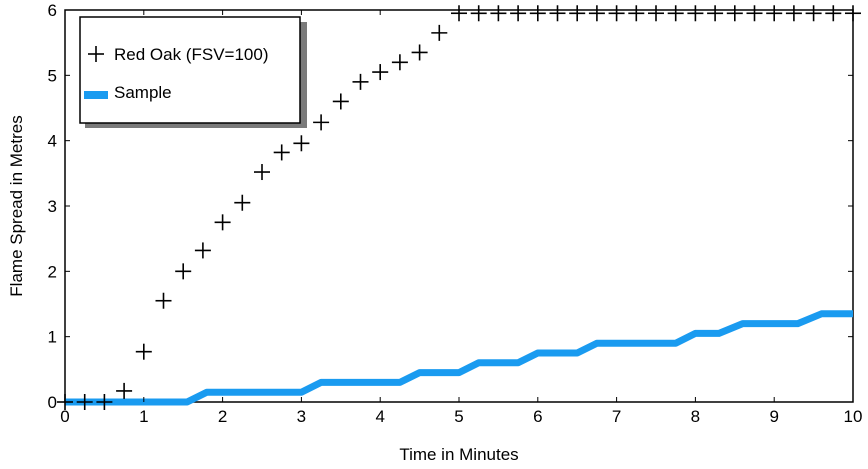 This screenshot has width=868, height=469. I want to click on legend-label-sample: Sample, so click(143, 92).